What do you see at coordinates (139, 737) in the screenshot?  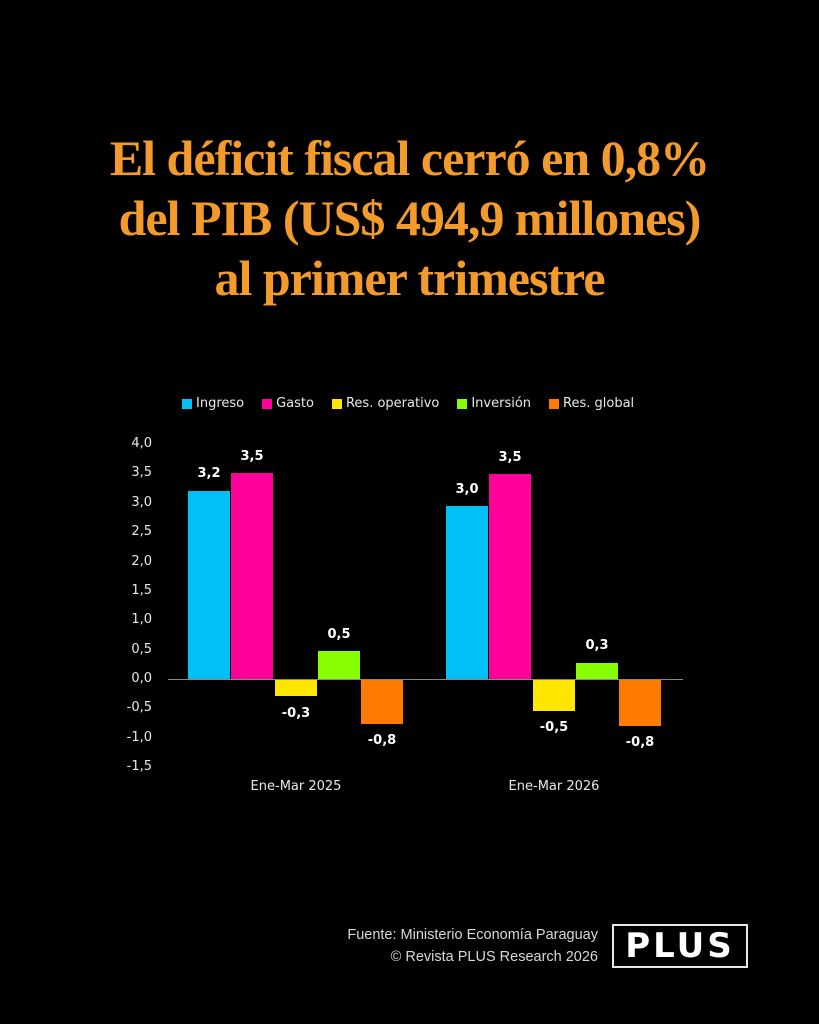 I see `y-tick: -1,0` at bounding box center [139, 737].